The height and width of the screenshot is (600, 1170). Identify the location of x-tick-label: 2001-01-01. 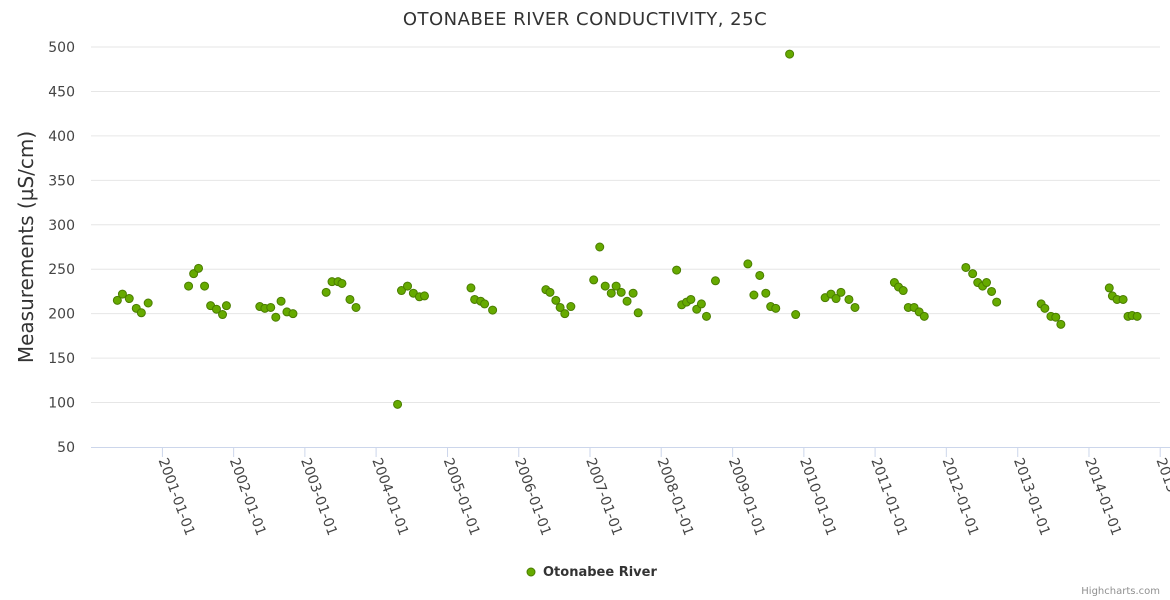
(176, 497).